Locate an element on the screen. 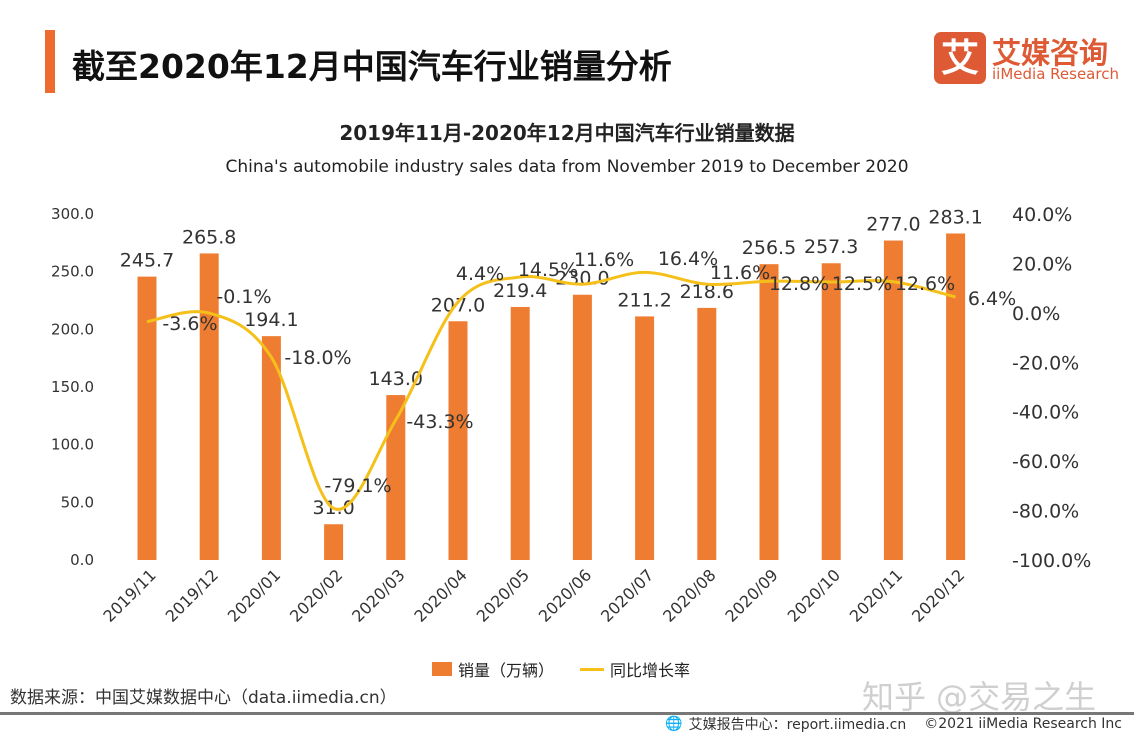 Image resolution: width=1134 pixels, height=737 pixels. line-data-label: -3.6% is located at coordinates (189, 324).